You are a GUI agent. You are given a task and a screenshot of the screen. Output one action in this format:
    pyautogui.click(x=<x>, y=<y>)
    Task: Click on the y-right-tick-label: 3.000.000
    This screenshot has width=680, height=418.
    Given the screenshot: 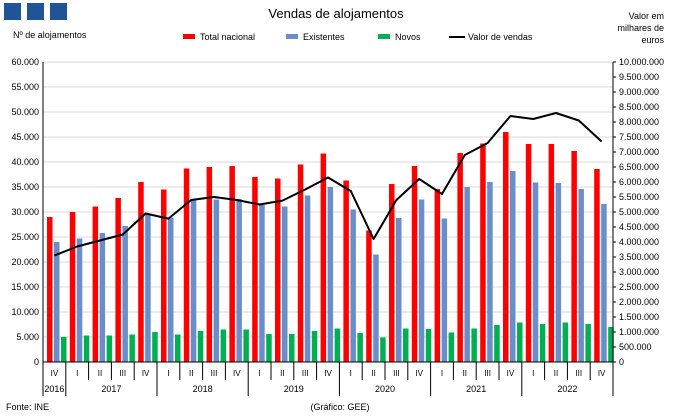 What is the action you would take?
    pyautogui.click(x=639, y=272)
    